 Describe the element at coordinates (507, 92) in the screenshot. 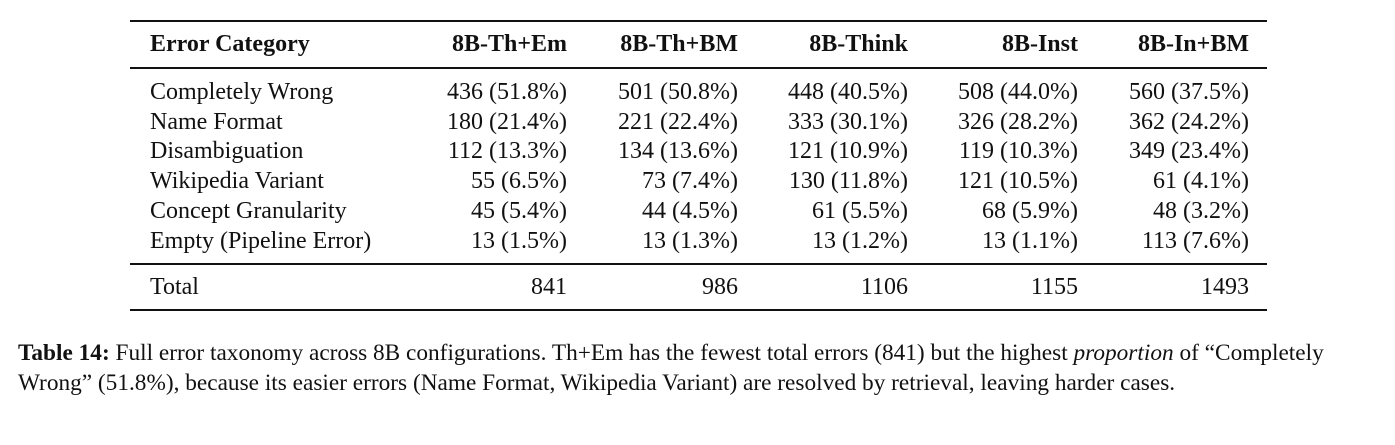

I see `table-cell: 436 (51.8%)` at that location.